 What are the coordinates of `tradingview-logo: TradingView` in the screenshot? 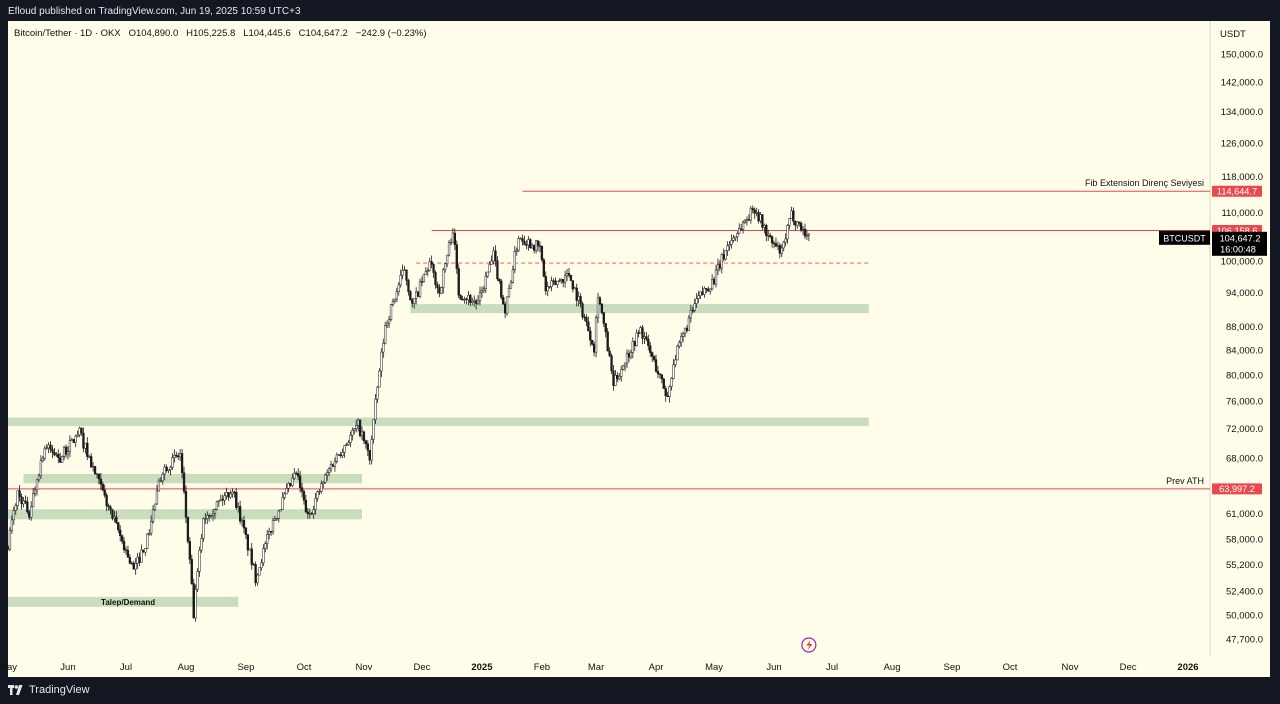 It's located at (49, 690).